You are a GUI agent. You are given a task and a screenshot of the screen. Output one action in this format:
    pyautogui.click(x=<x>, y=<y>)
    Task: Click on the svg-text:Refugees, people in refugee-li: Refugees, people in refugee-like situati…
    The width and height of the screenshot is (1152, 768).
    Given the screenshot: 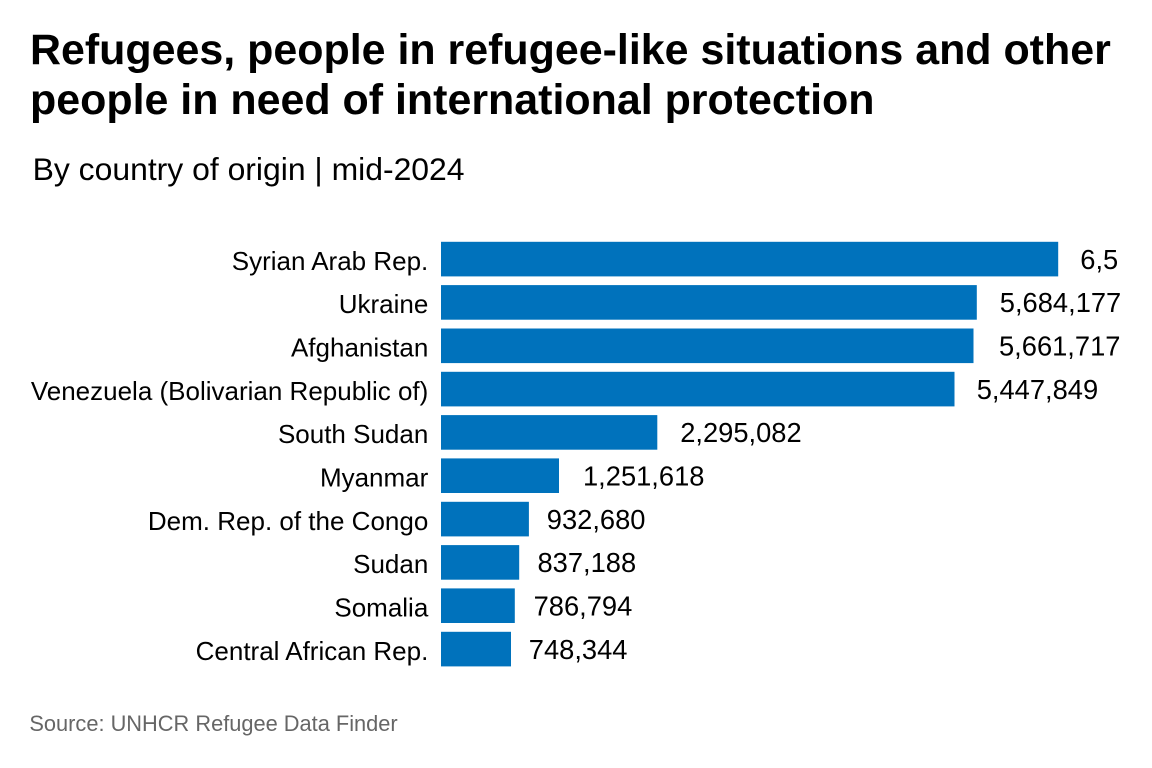 What is the action you would take?
    pyautogui.click(x=570, y=50)
    